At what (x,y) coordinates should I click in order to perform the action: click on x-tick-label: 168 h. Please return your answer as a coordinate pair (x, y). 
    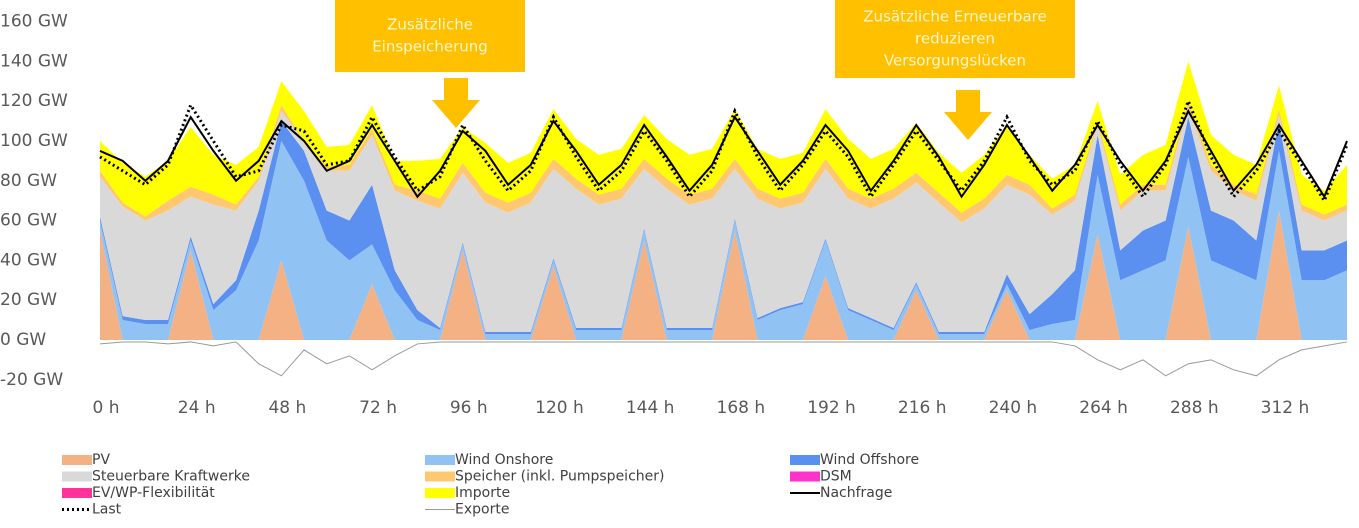
    Looking at the image, I should click on (741, 408).